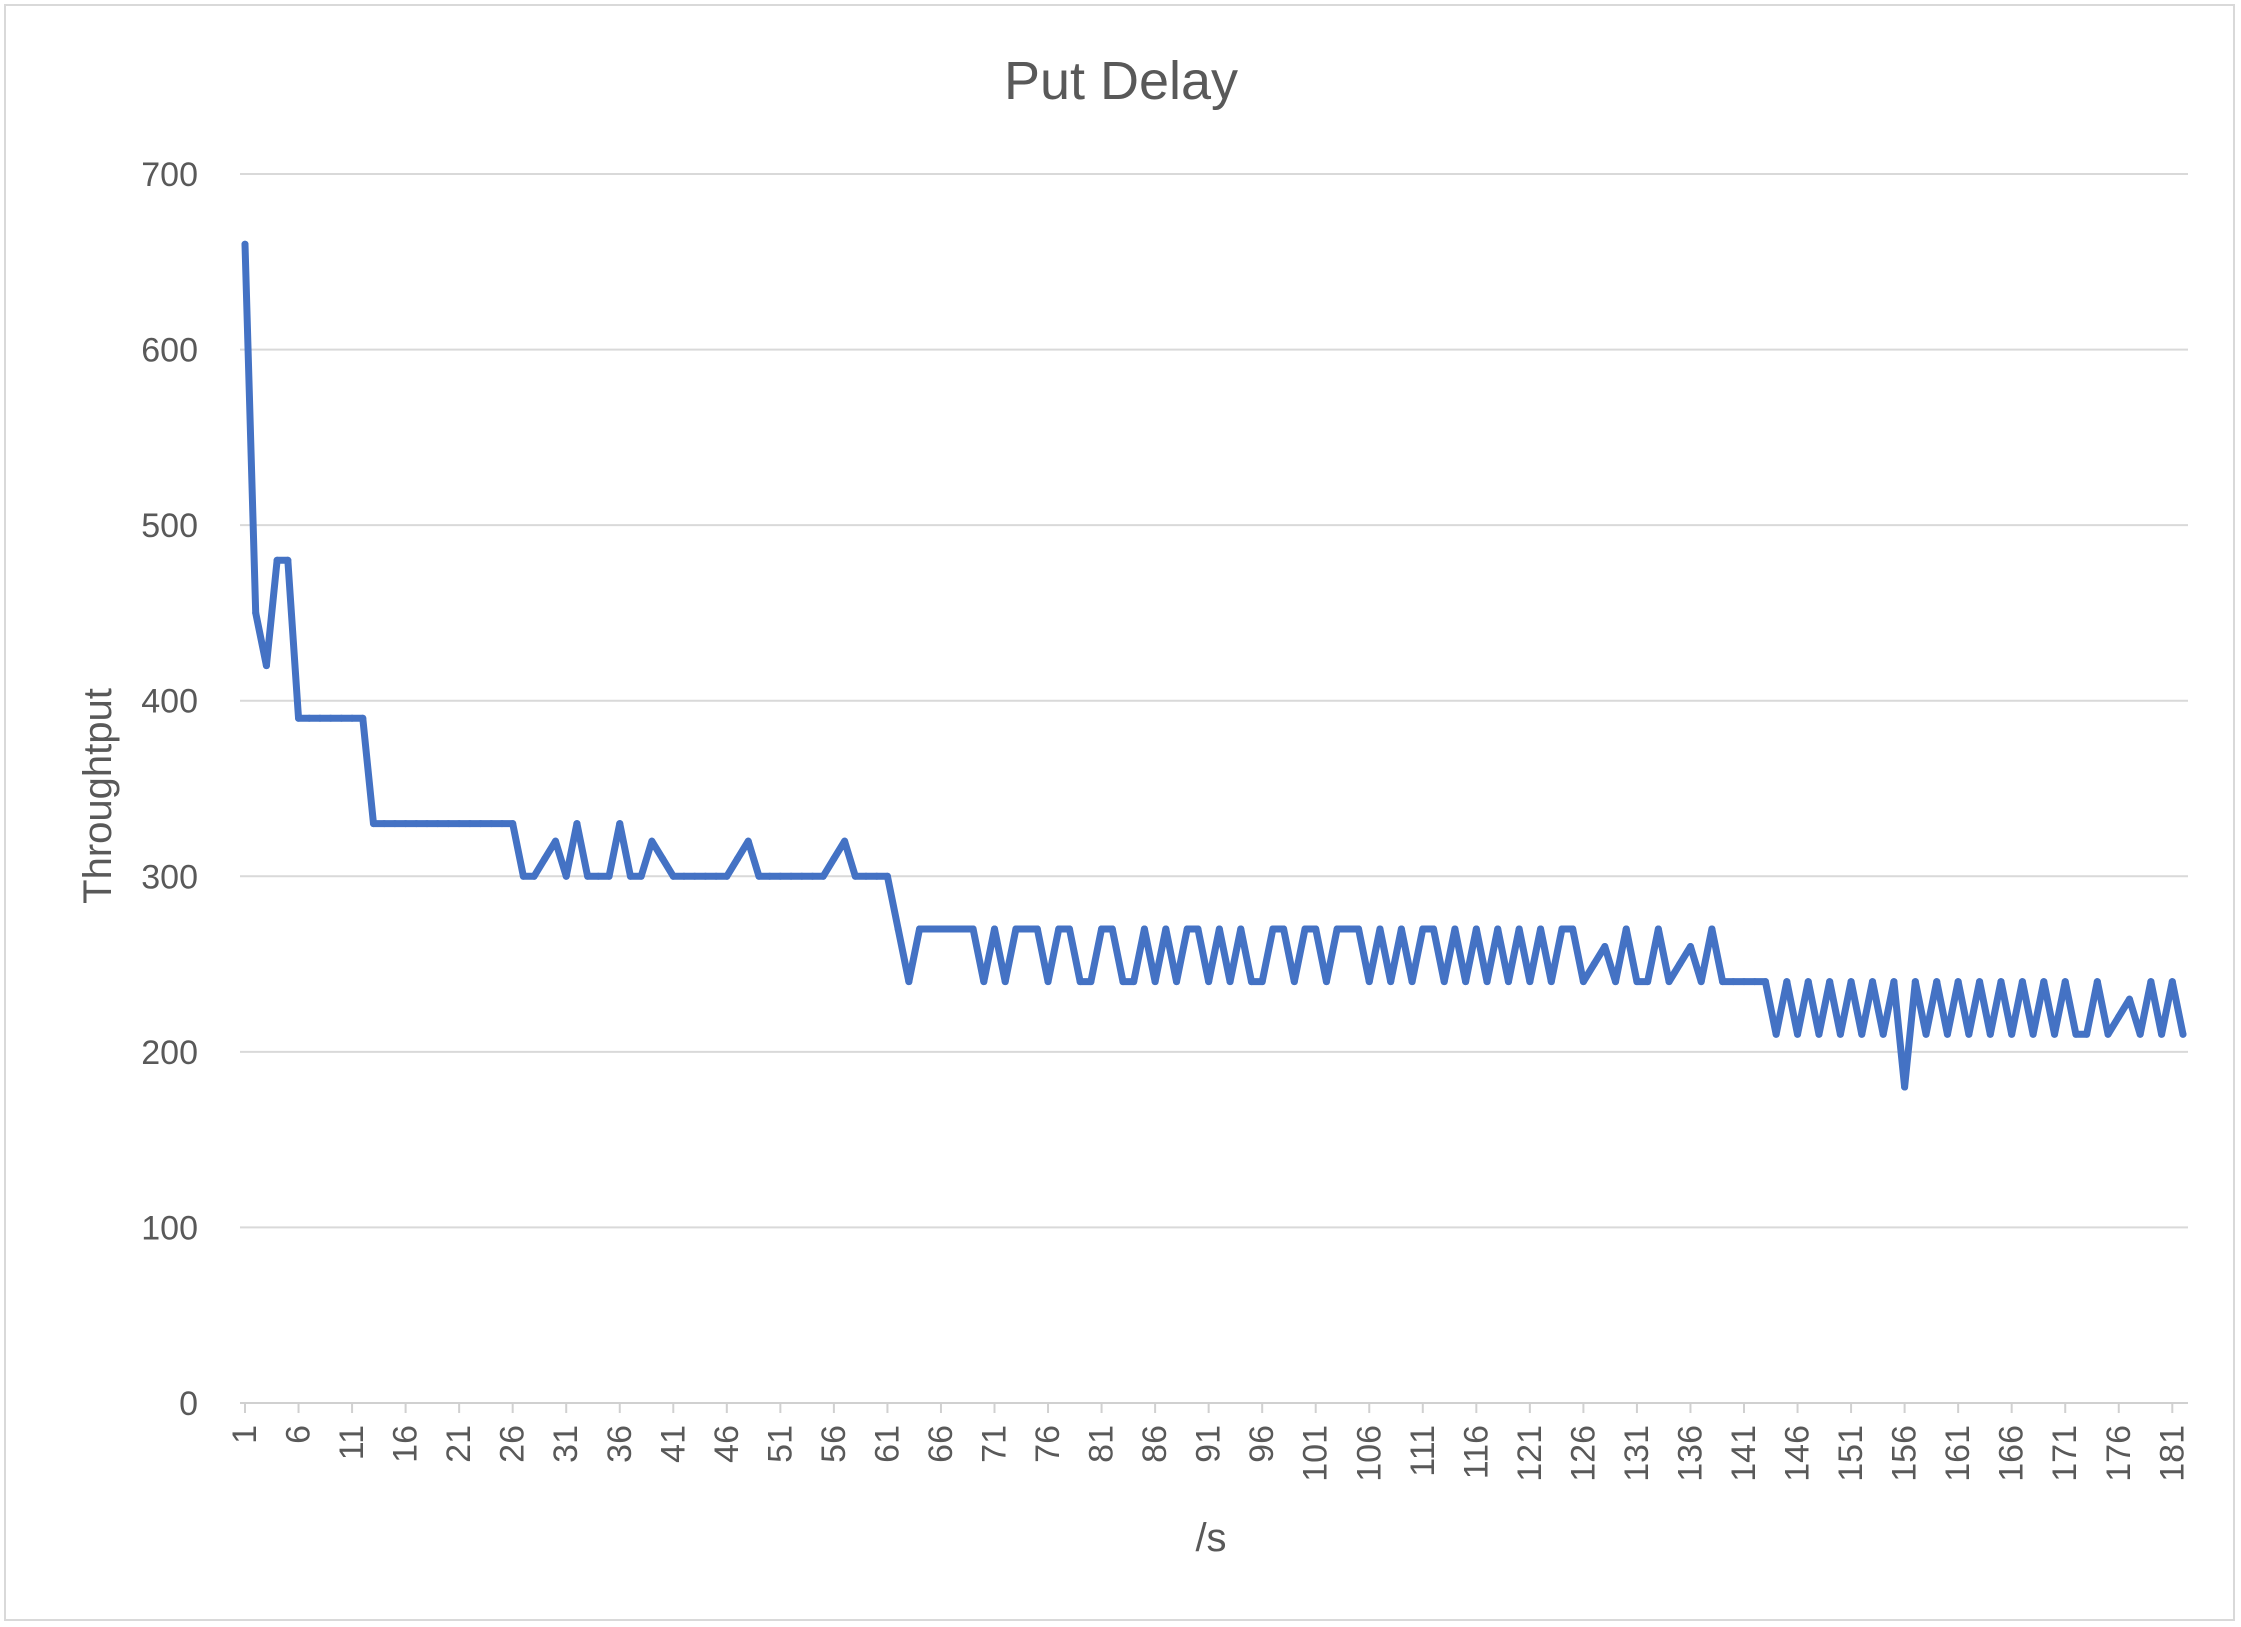 This screenshot has width=2241, height=1627. Describe the element at coordinates (1905, 1453) in the screenshot. I see `x-tick-label: 156` at that location.